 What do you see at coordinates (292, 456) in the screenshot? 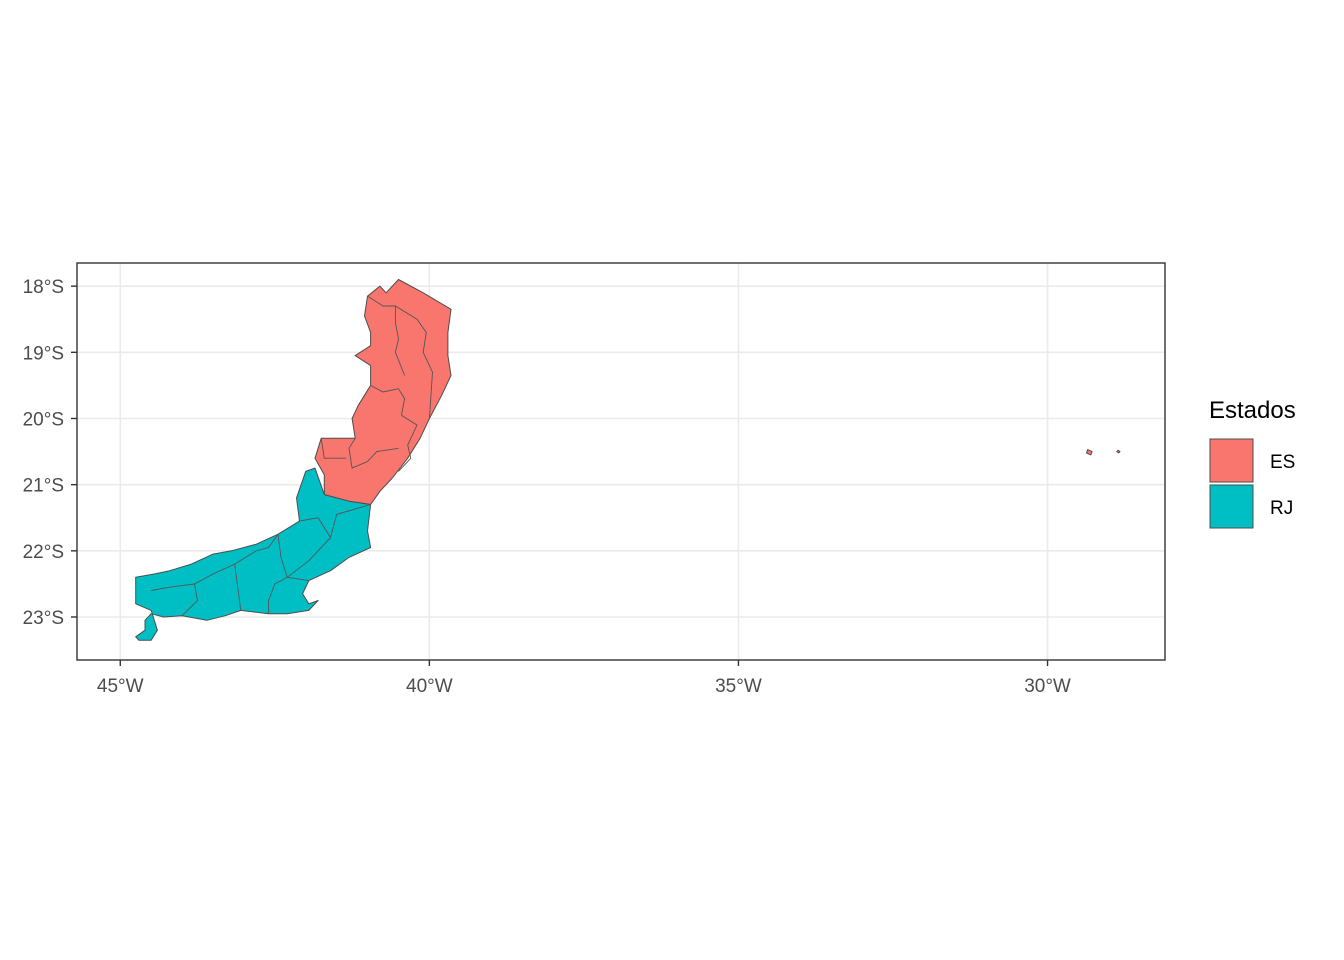
I see `internal-borders` at bounding box center [292, 456].